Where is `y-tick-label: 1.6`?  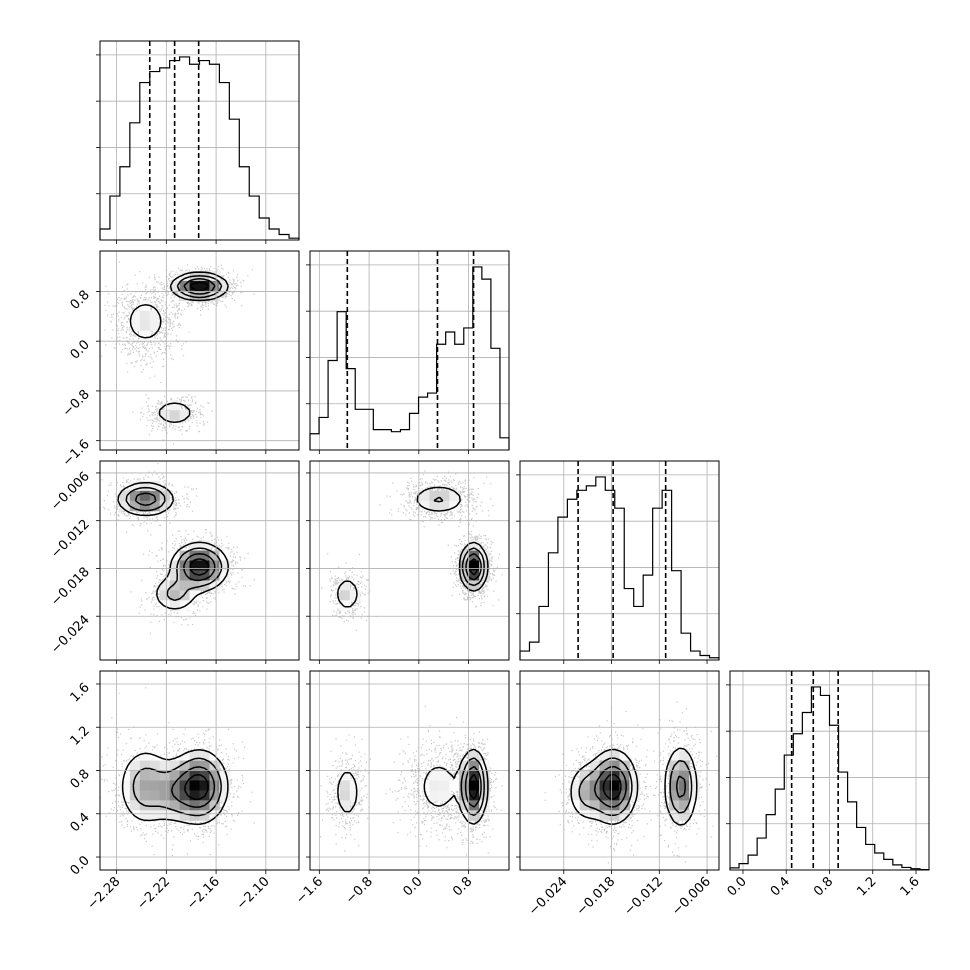
y-tick-label: 1.6 is located at coordinates (80, 692).